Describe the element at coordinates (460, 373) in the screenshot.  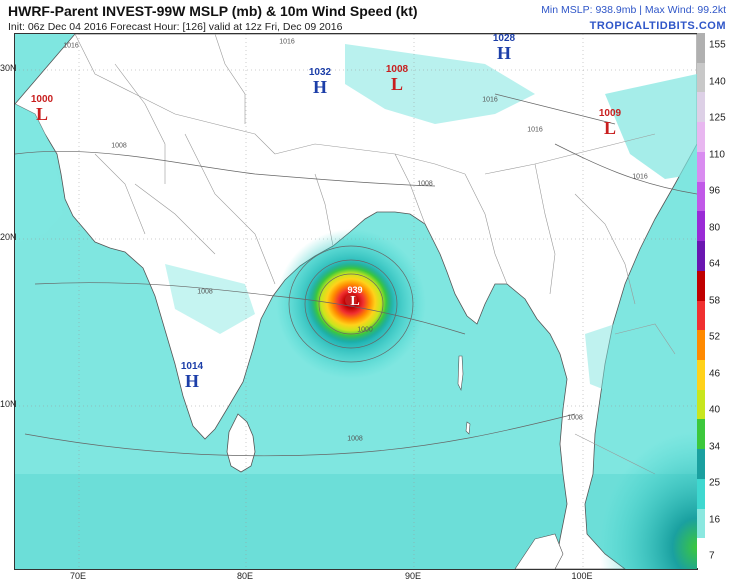
I see `land-andaman` at that location.